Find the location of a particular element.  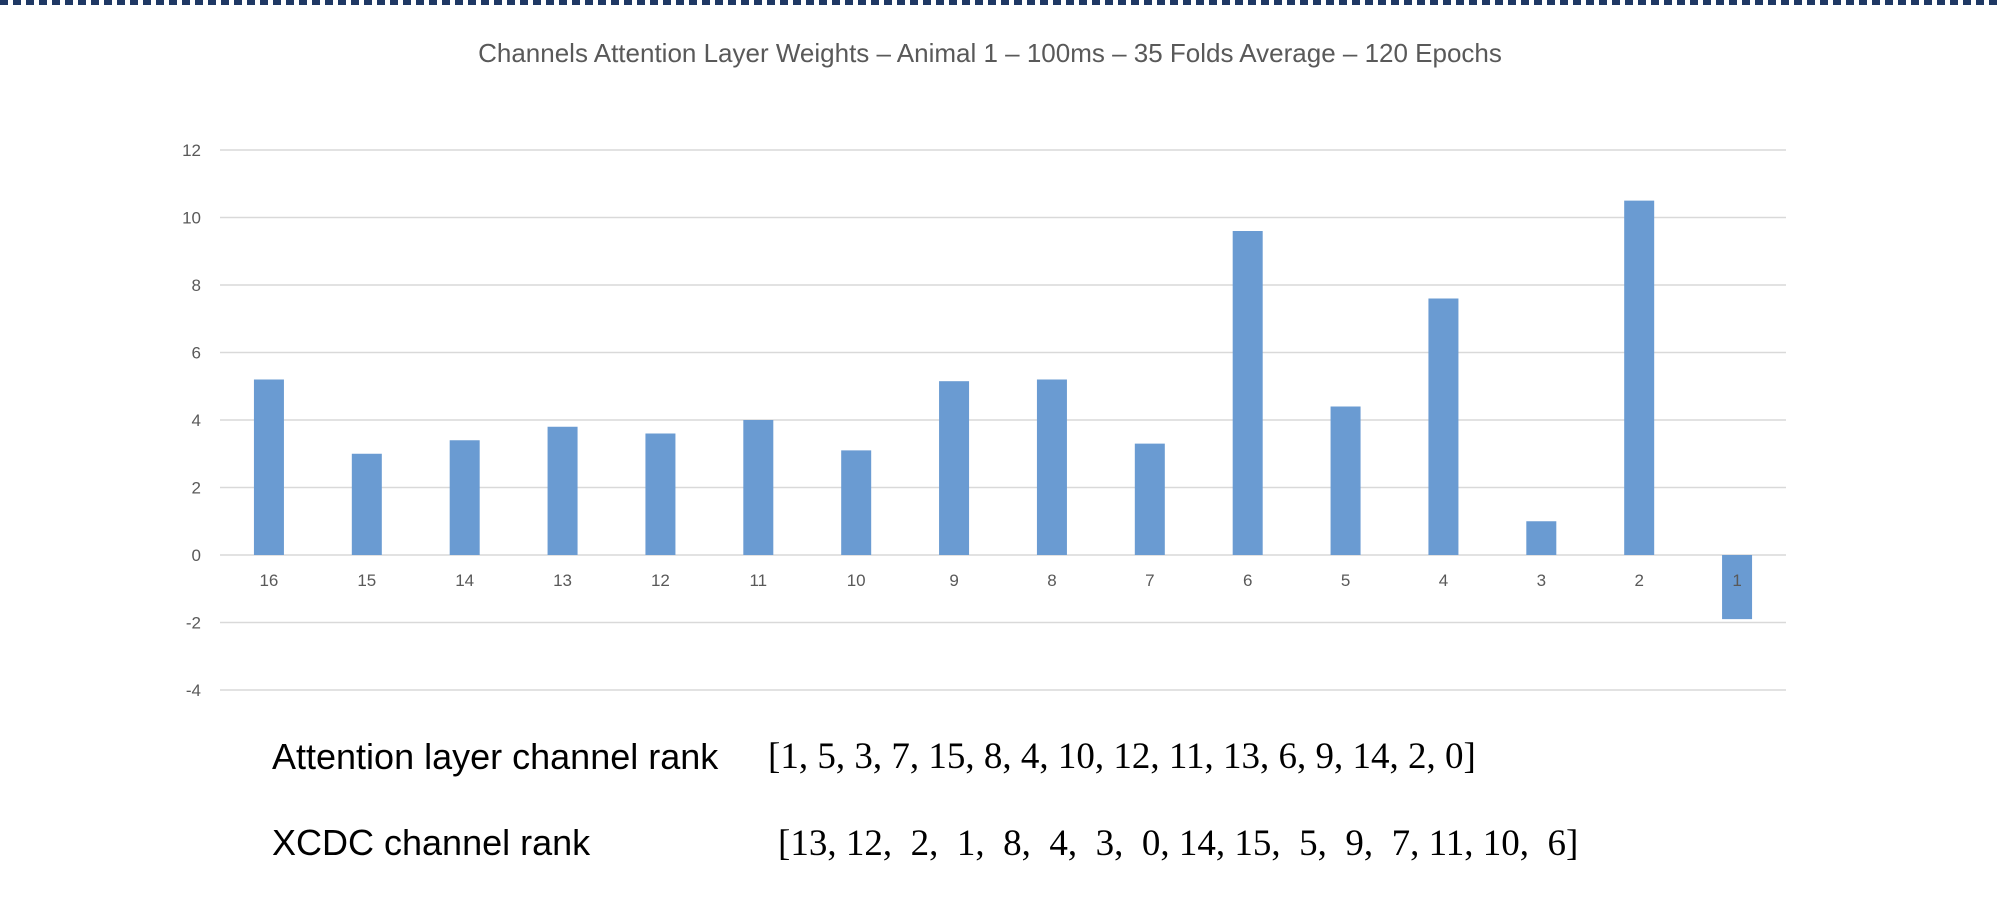

x-tick-label: 9 is located at coordinates (953, 580).